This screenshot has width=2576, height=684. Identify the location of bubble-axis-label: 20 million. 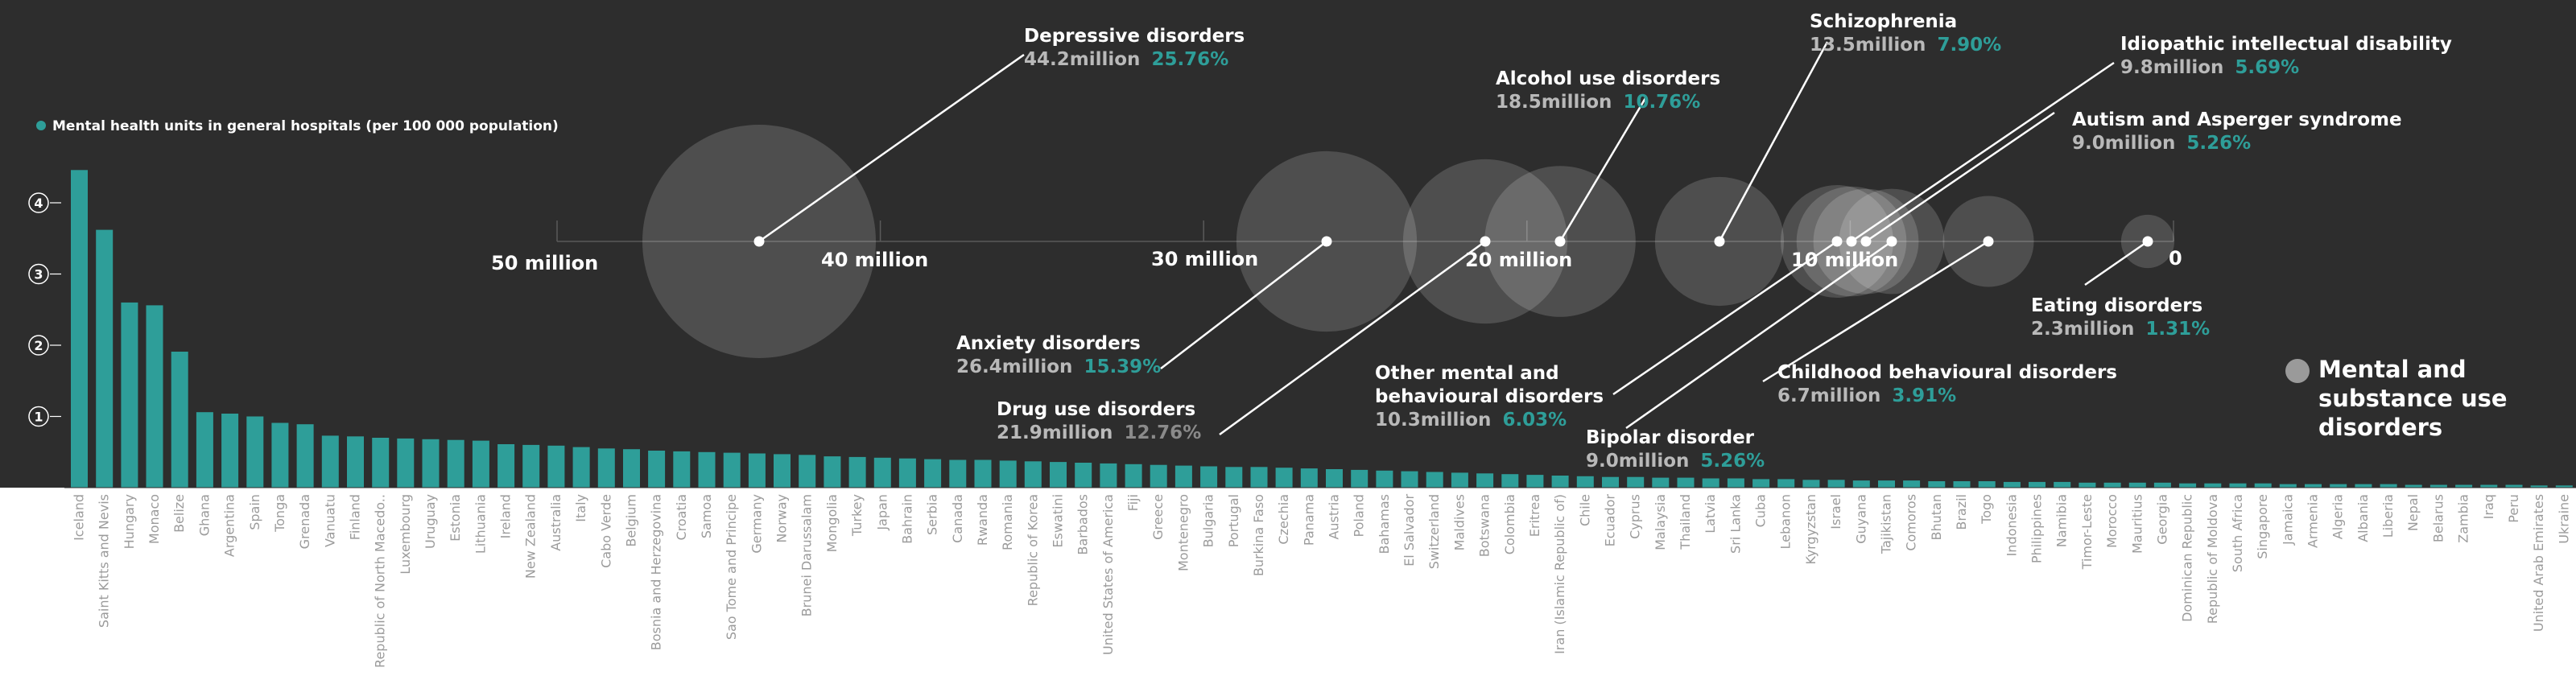
(1518, 260).